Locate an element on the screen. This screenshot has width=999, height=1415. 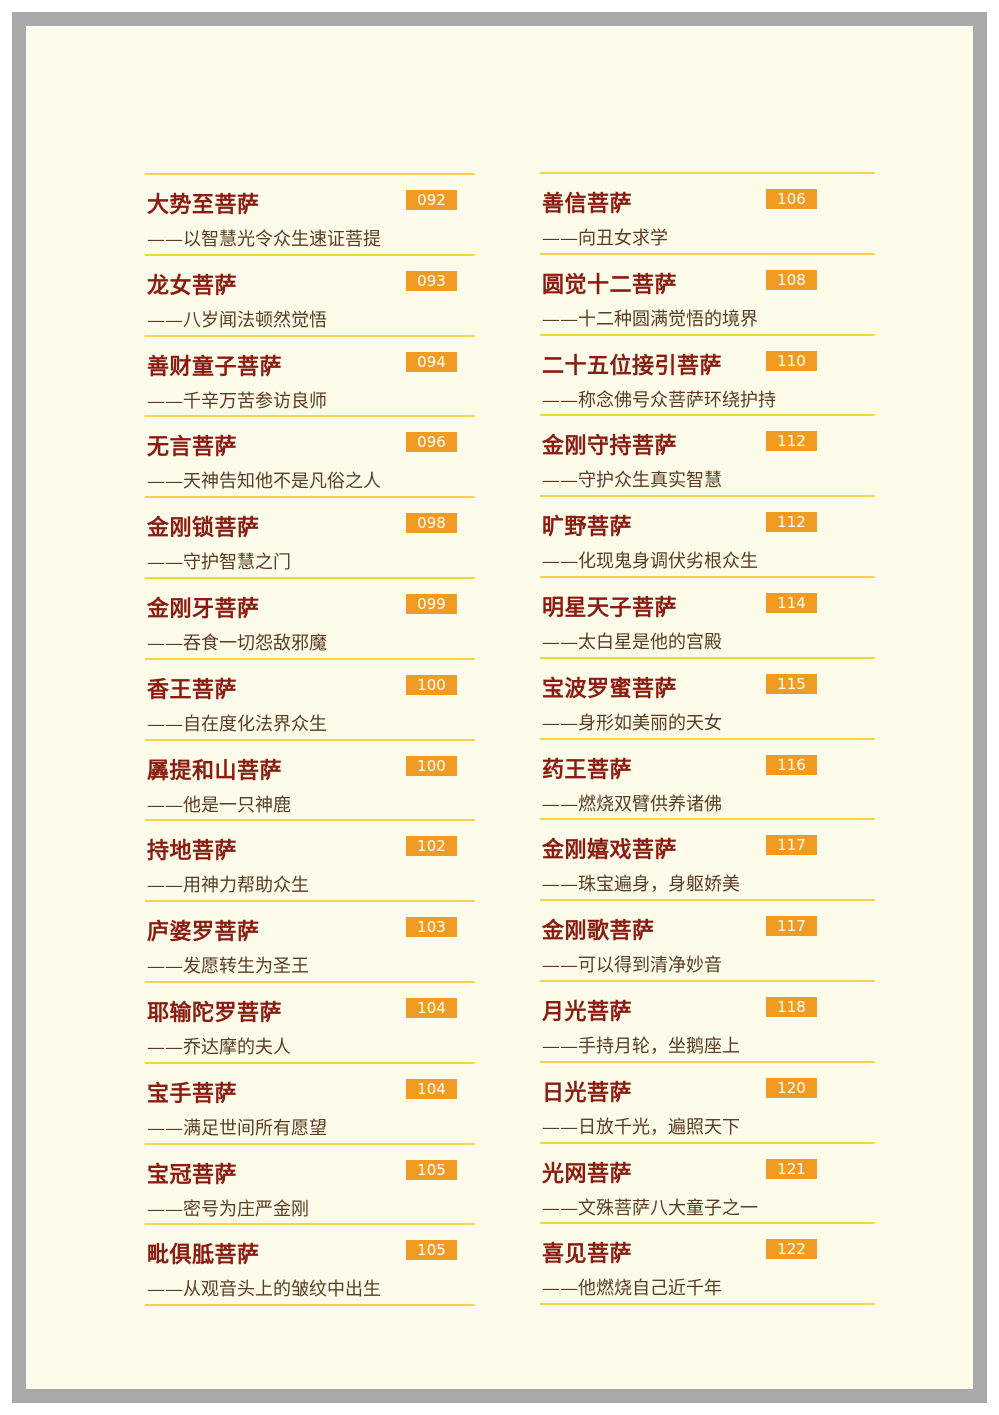
entry-title: 宝手菩萨 is located at coordinates (192, 1094).